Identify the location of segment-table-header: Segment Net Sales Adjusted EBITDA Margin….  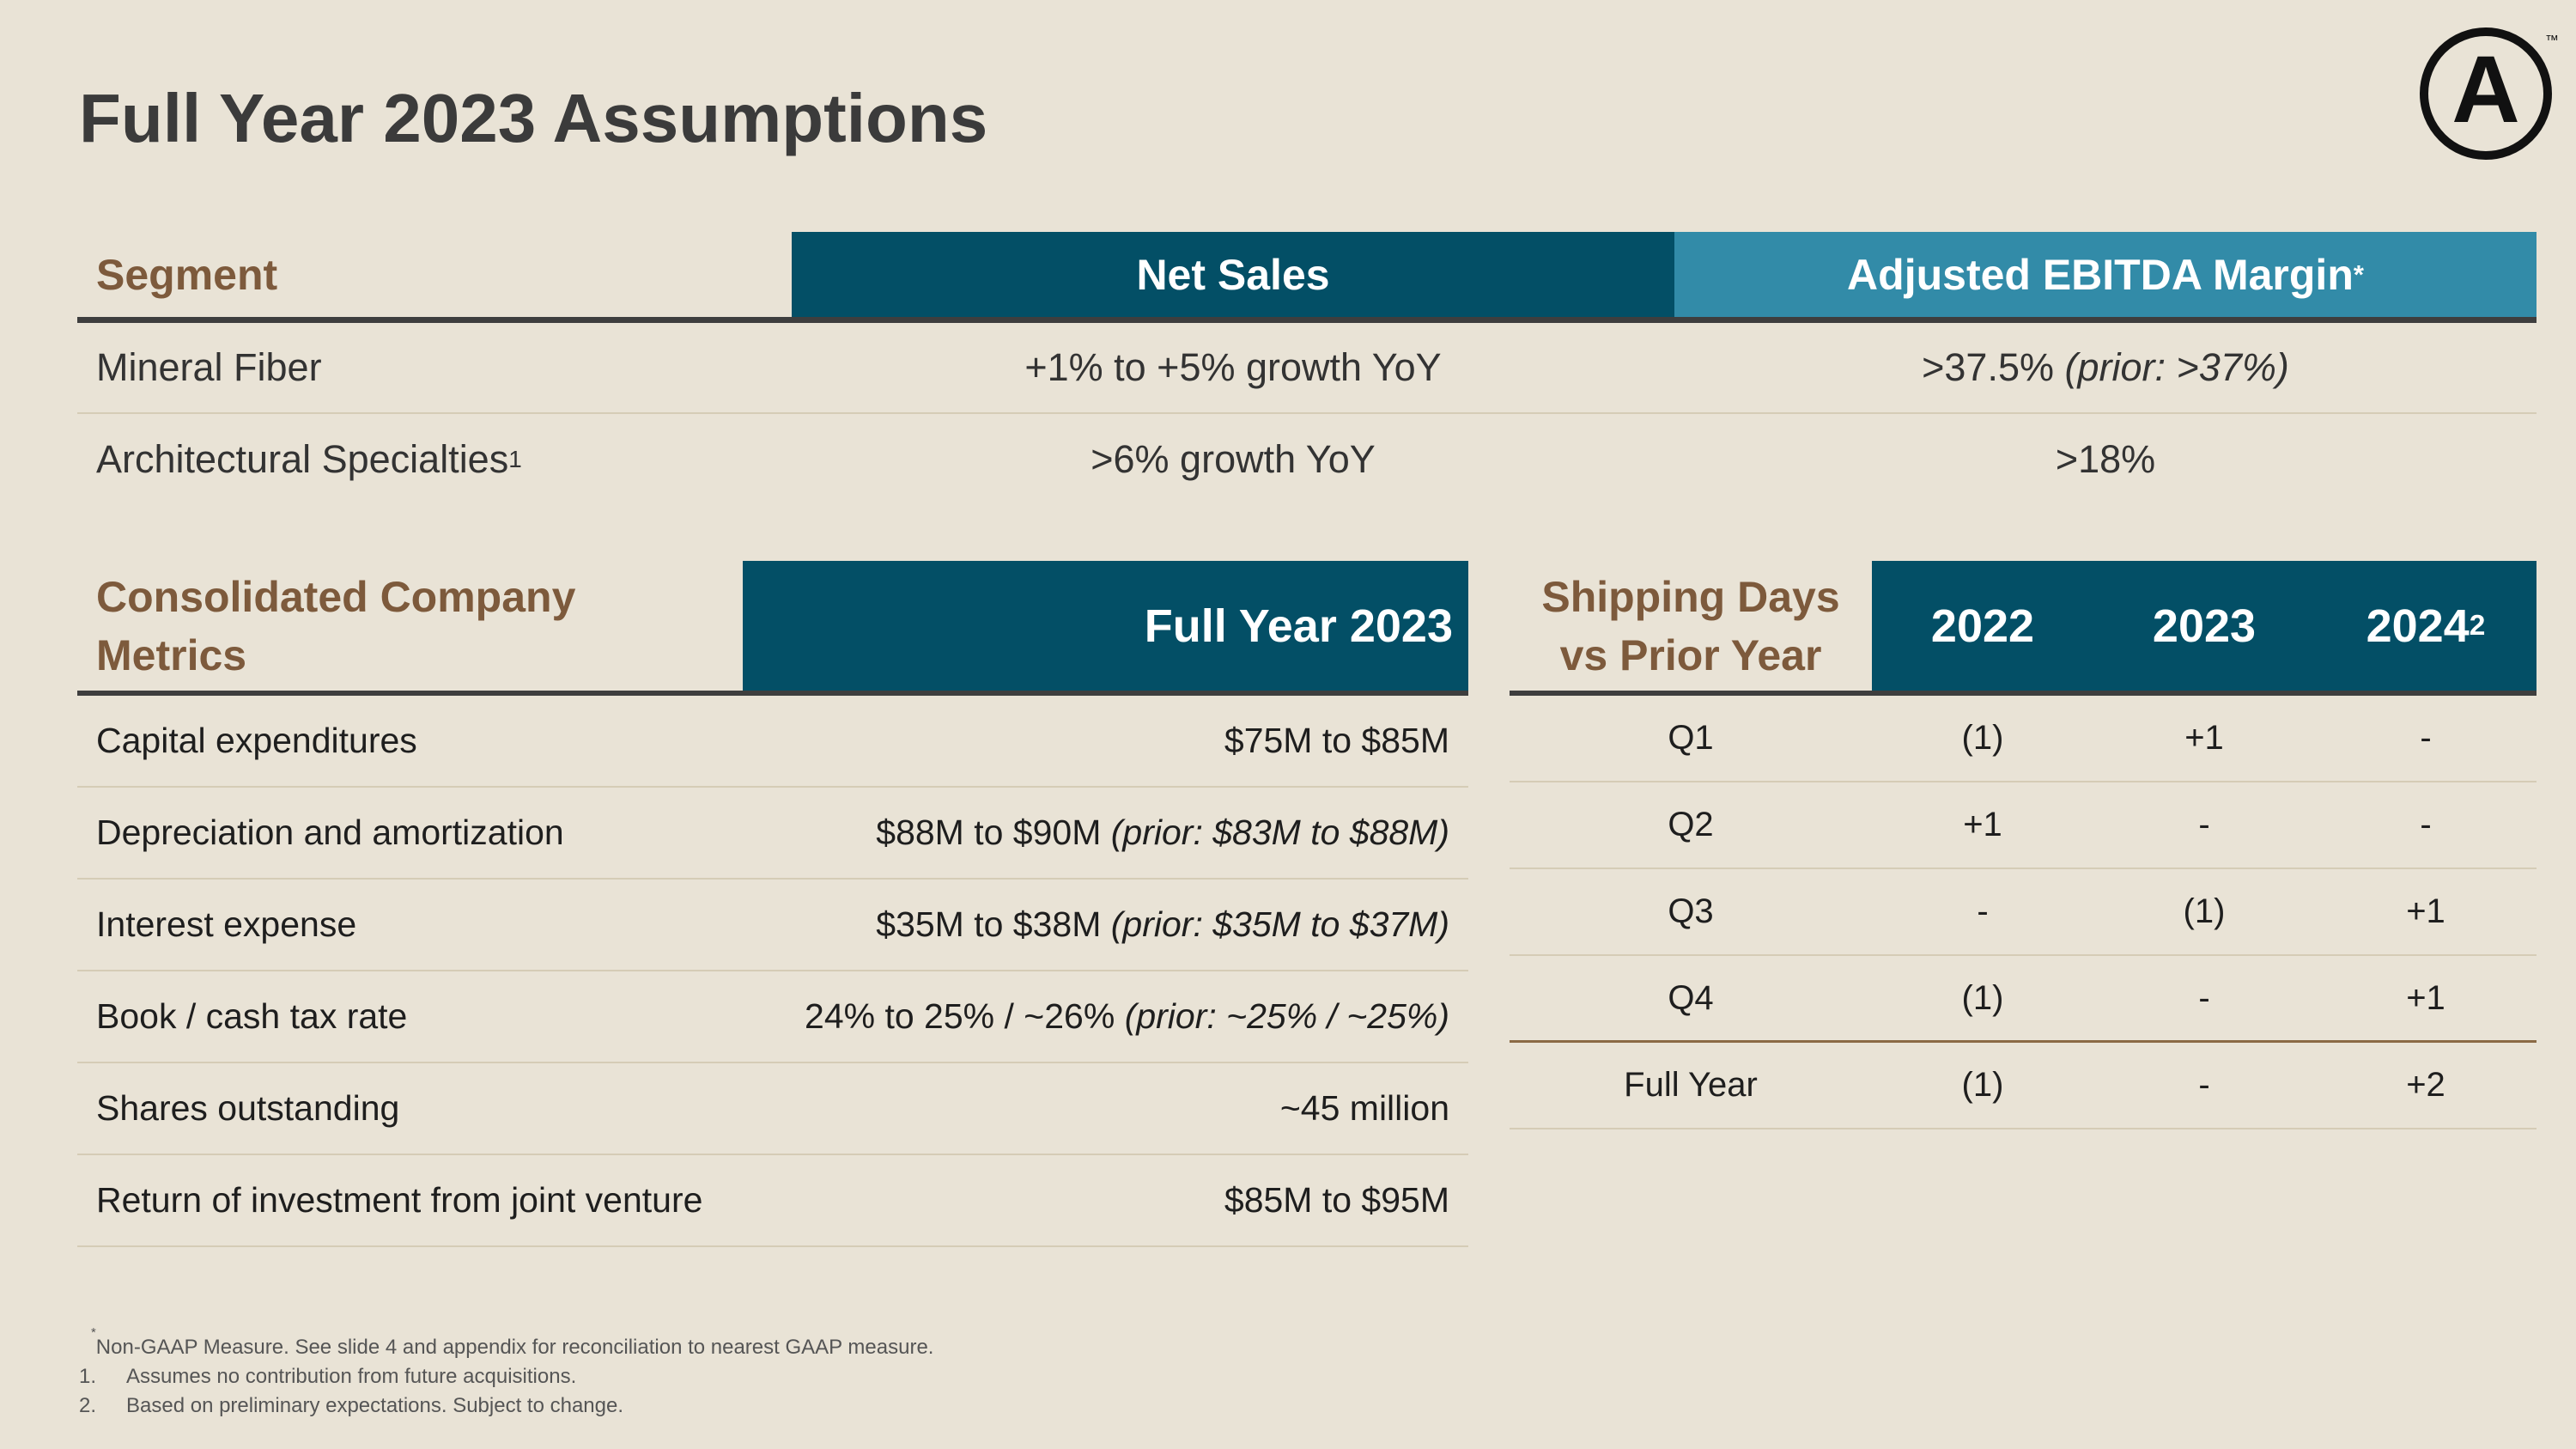
(1307, 277).